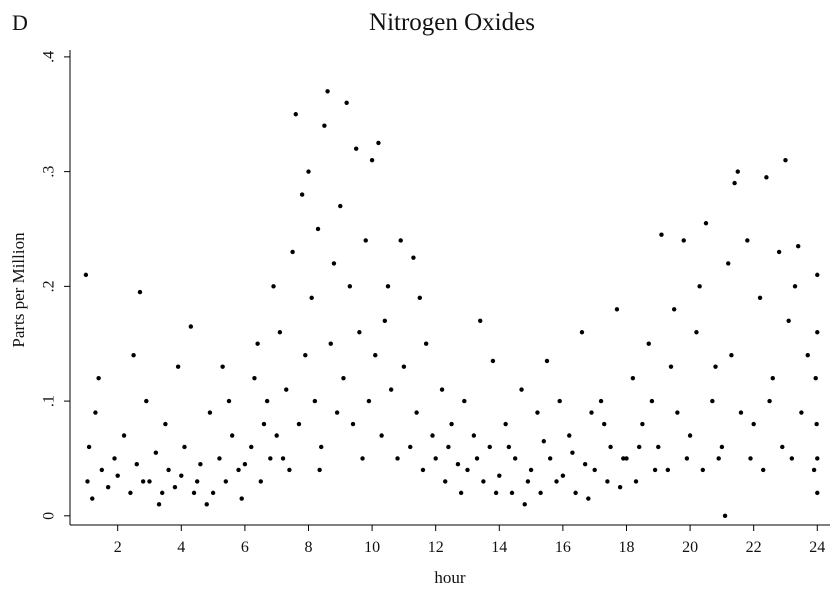  Describe the element at coordinates (20, 22) in the screenshot. I see `panel-label: D` at that location.